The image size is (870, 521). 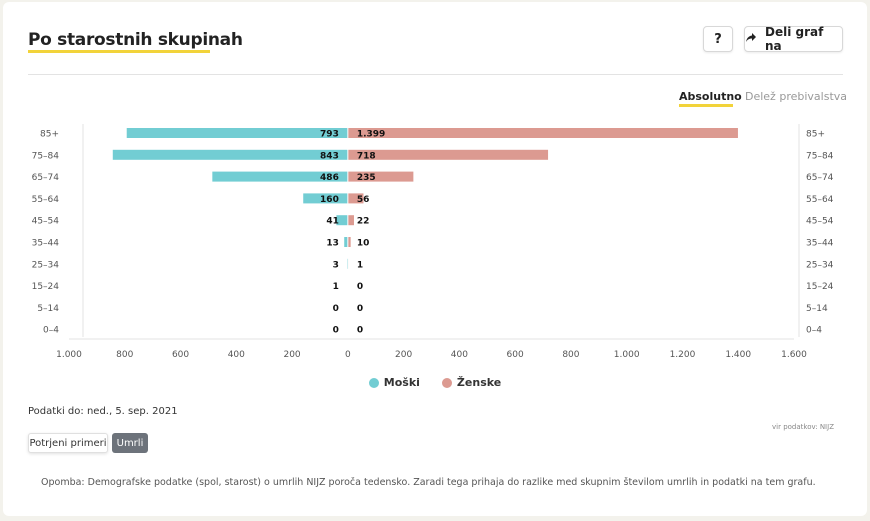 What do you see at coordinates (130, 443) in the screenshot?
I see `tab-deaths: Umrli` at bounding box center [130, 443].